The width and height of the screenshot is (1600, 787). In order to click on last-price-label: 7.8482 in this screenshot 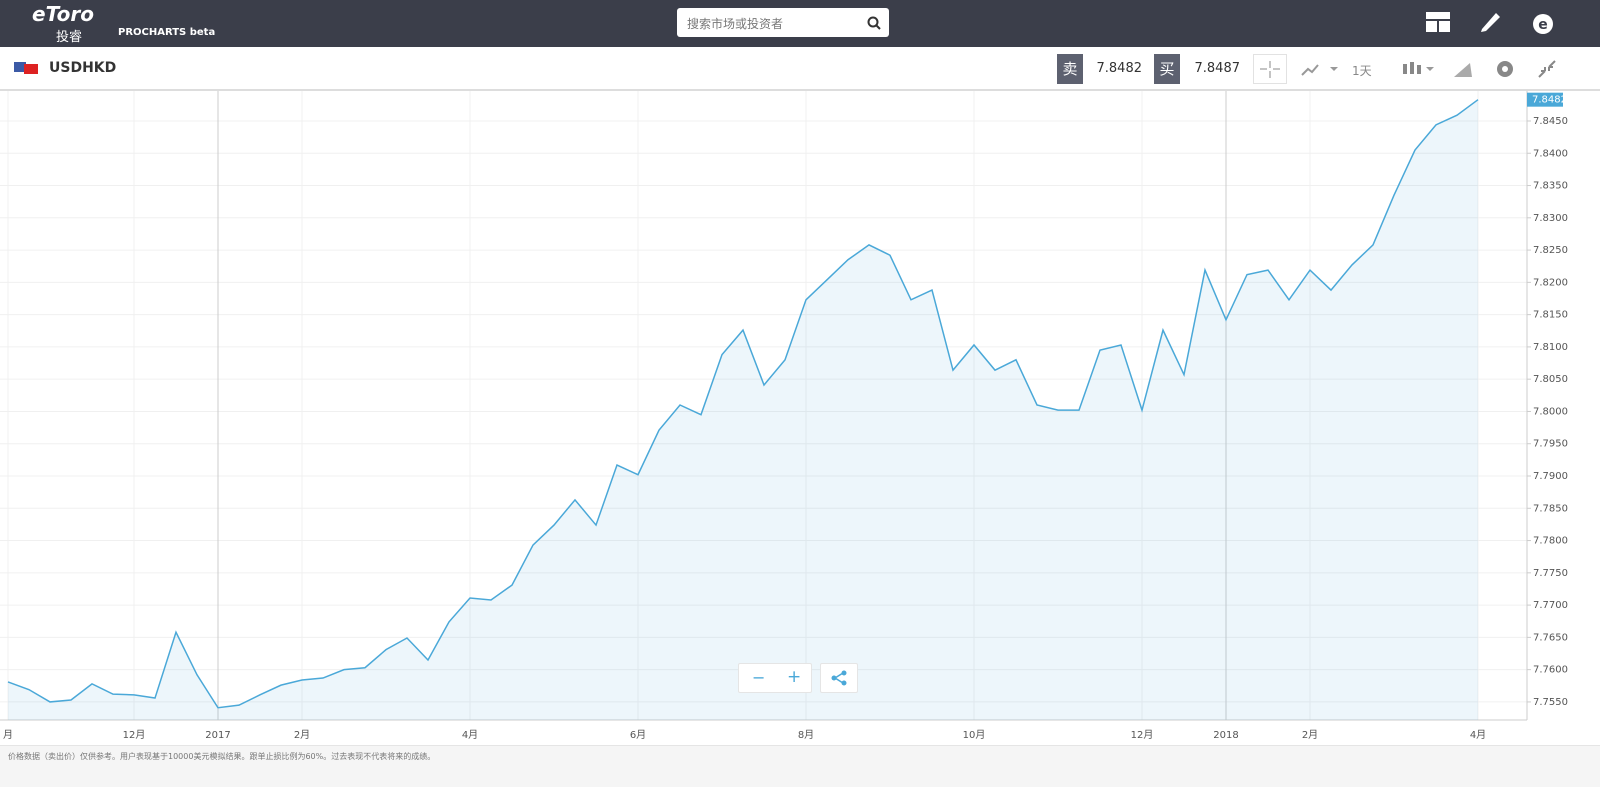, I will do `click(1549, 100)`.